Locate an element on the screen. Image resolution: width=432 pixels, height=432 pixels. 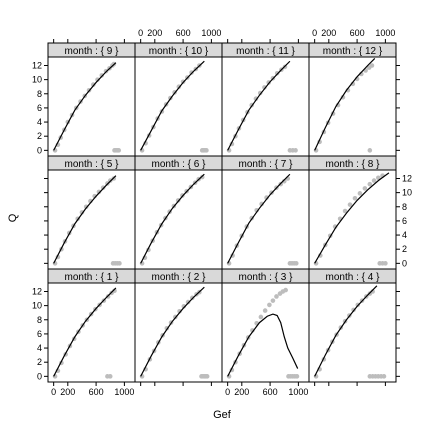
panel-strip-label: month : { 11 } is located at coordinates (265, 51).